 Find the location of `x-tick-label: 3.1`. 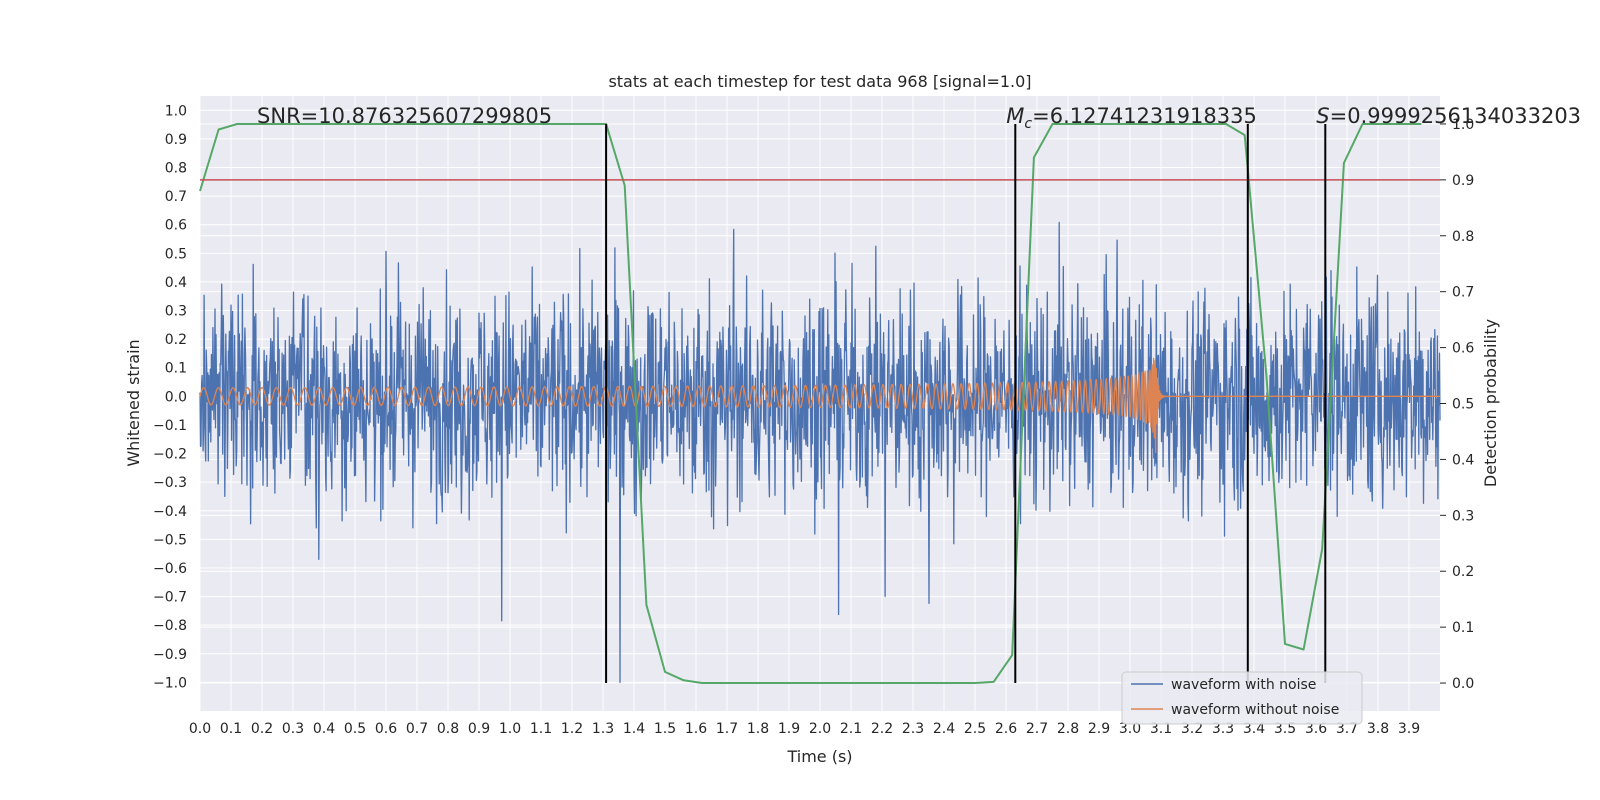

x-tick-label: 3.1 is located at coordinates (1161, 729).